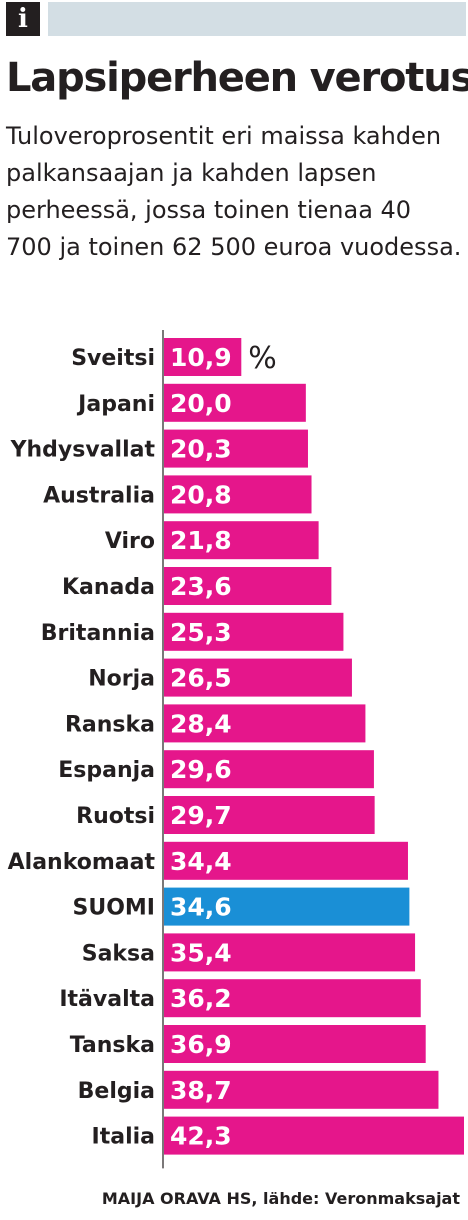 This screenshot has height=1220, width=468. What do you see at coordinates (99, 495) in the screenshot?
I see `category-label: Australia` at bounding box center [99, 495].